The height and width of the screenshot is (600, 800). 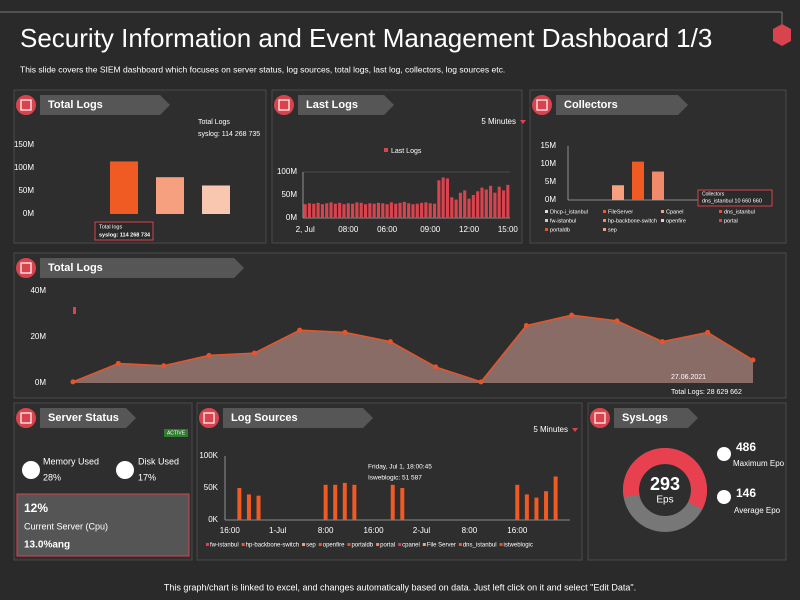 I want to click on eps-value: 293, so click(x=665, y=484).